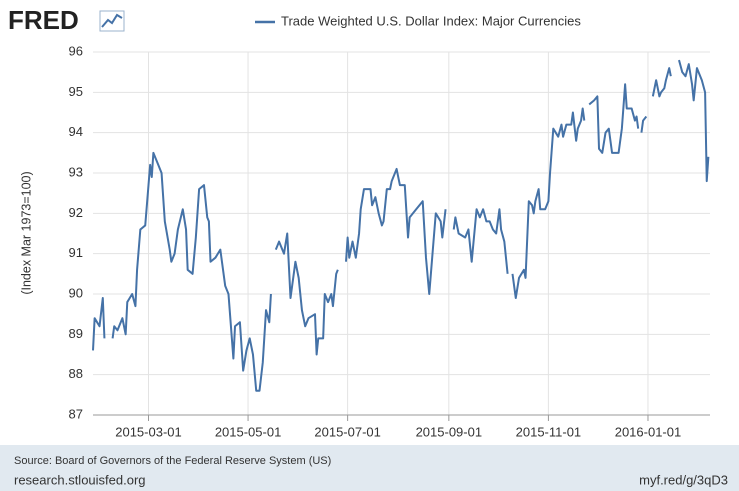 The height and width of the screenshot is (491, 739). Describe the element at coordinates (648, 431) in the screenshot. I see `x-tick-label: 2016-01-01` at that location.